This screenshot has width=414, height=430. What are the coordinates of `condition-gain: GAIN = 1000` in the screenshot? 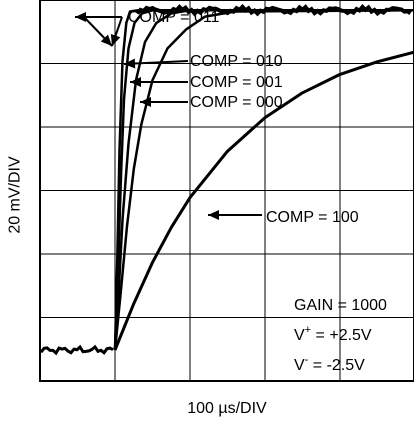 It's located at (340, 305).